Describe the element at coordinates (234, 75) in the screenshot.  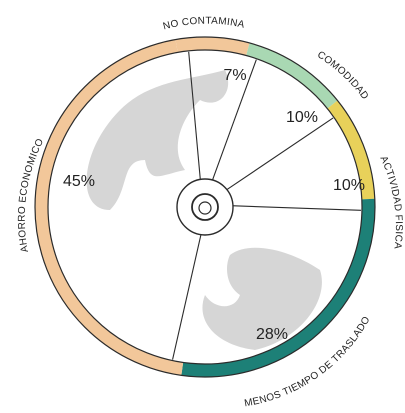
I see `slice-value-no-contamina: 7%` at that location.